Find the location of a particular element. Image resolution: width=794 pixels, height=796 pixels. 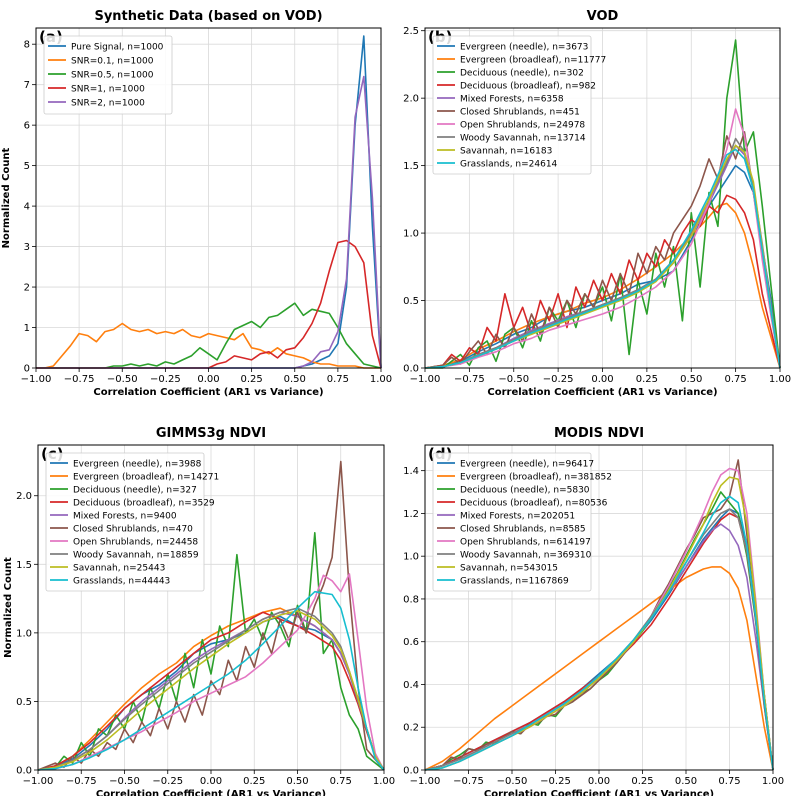

chart-title: Synthetic Data (based on VOD) is located at coordinates (208, 16).